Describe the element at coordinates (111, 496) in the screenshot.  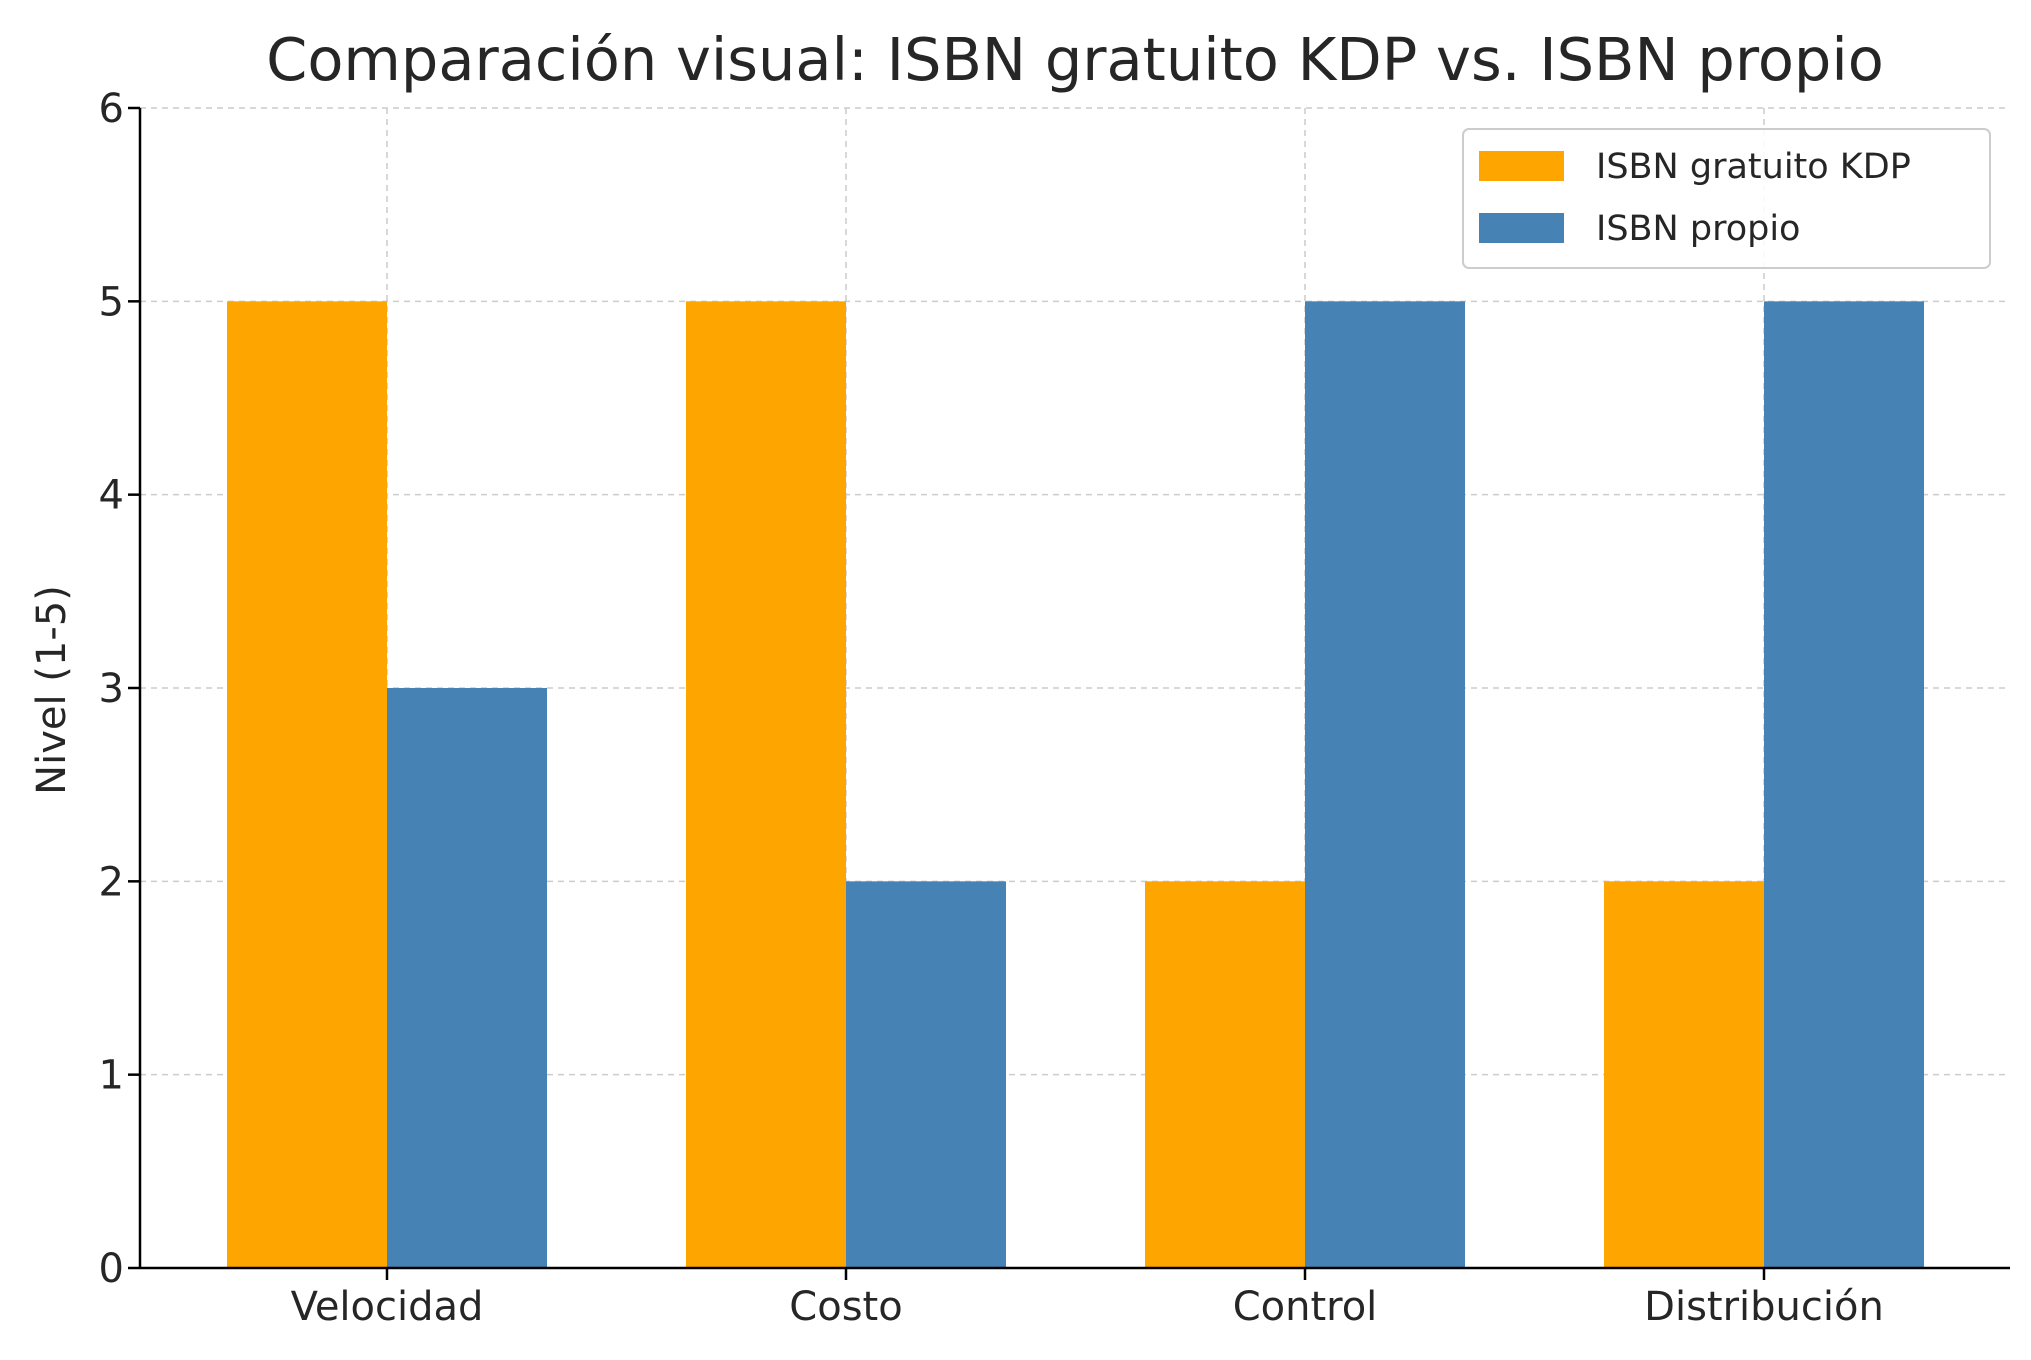
I see `y-tick-label: 4` at that location.